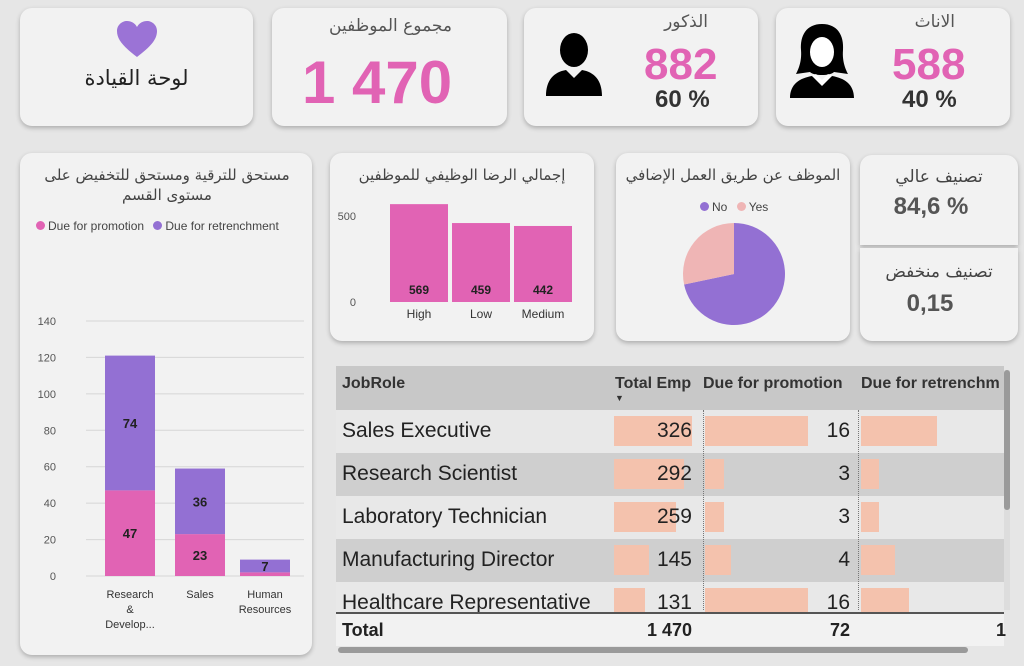 The image size is (1024, 666). What do you see at coordinates (619, 398) in the screenshot?
I see `sort-desc-icon: ▼` at bounding box center [619, 398].